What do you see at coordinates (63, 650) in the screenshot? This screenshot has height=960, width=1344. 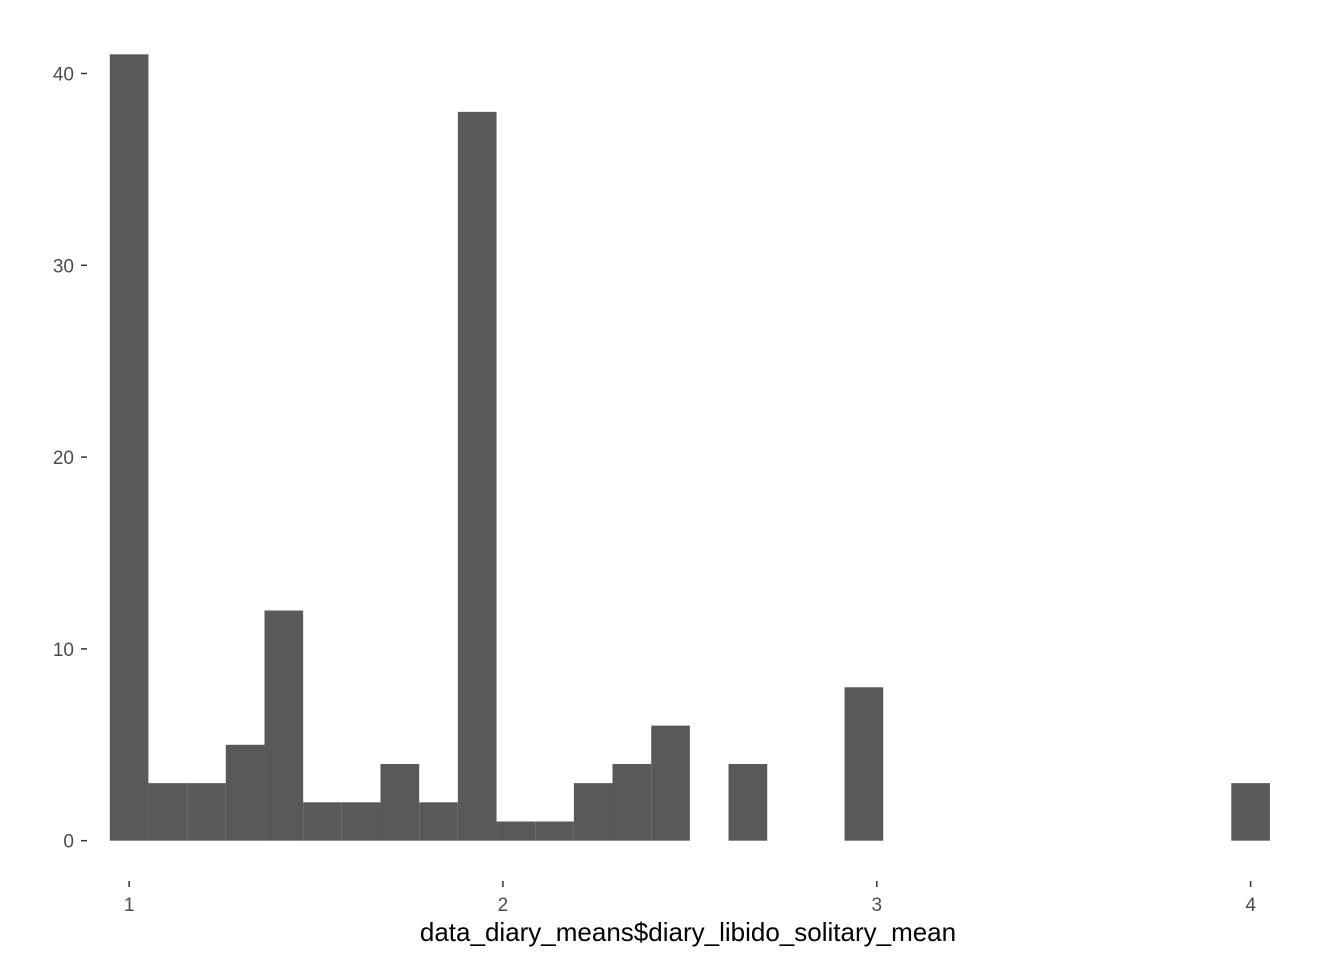 I see `y-tick-label: 10` at bounding box center [63, 650].